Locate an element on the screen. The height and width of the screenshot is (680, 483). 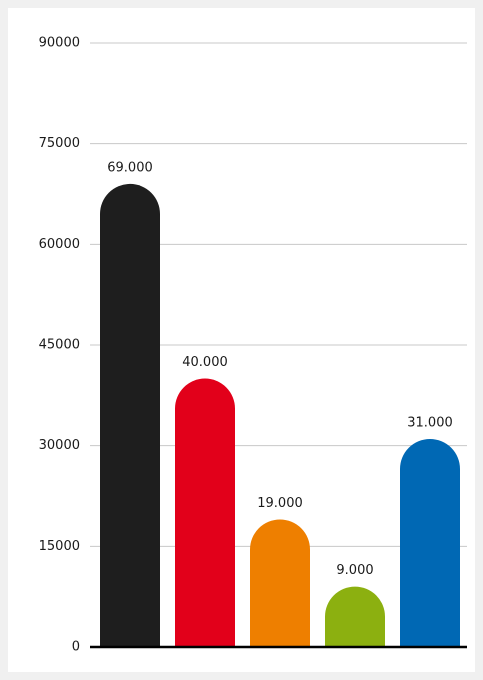
data-label: 19.000 is located at coordinates (280, 503).